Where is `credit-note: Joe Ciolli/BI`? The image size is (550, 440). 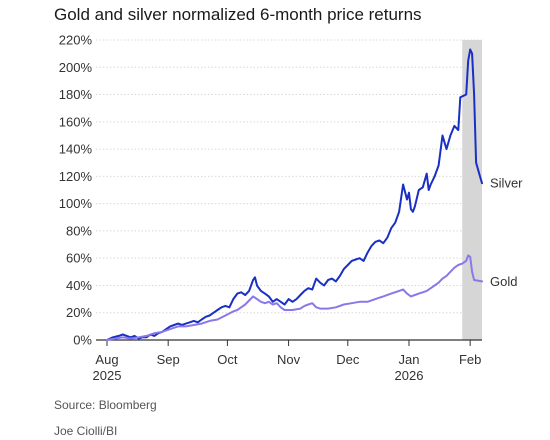
credit-note: Joe Ciolli/BI is located at coordinates (86, 431).